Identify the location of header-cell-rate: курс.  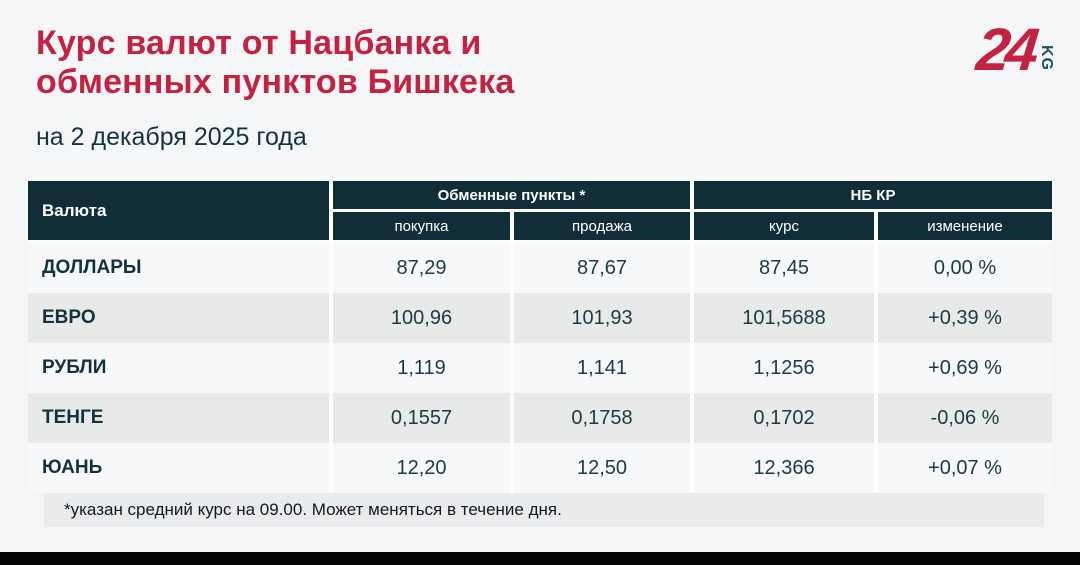
(784, 226).